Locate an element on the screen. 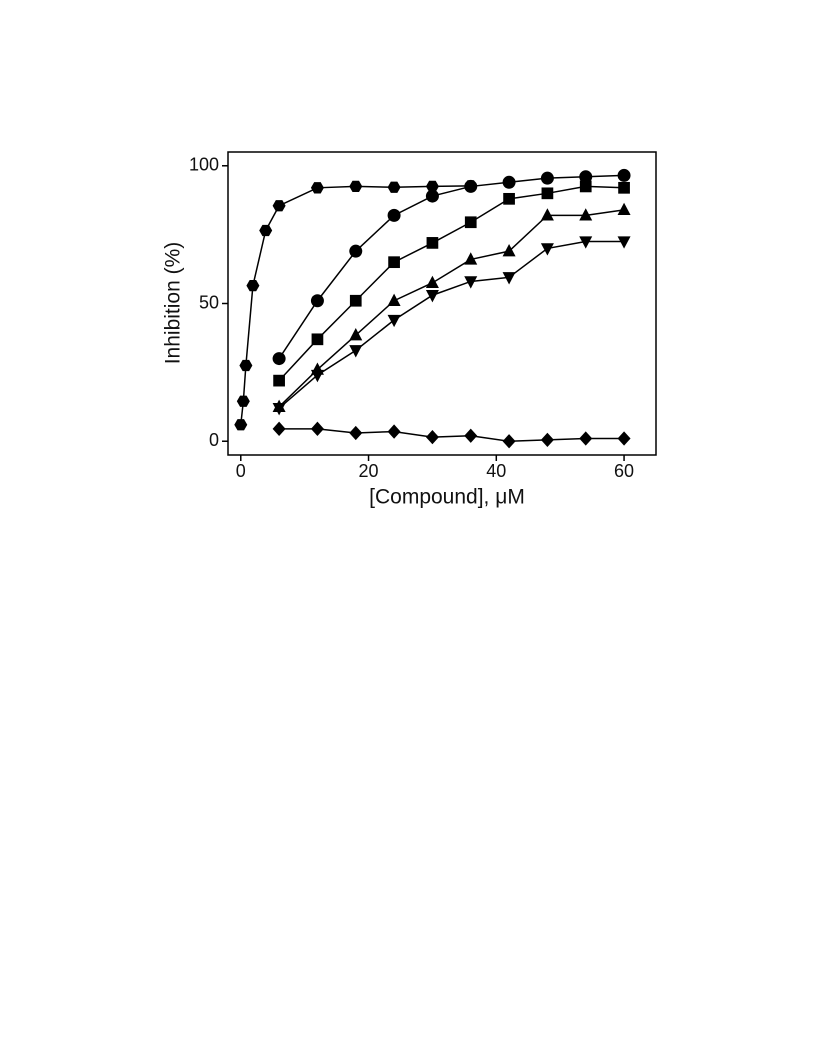 The width and height of the screenshot is (816, 1061). y-tick-label: 0 is located at coordinates (214, 440).